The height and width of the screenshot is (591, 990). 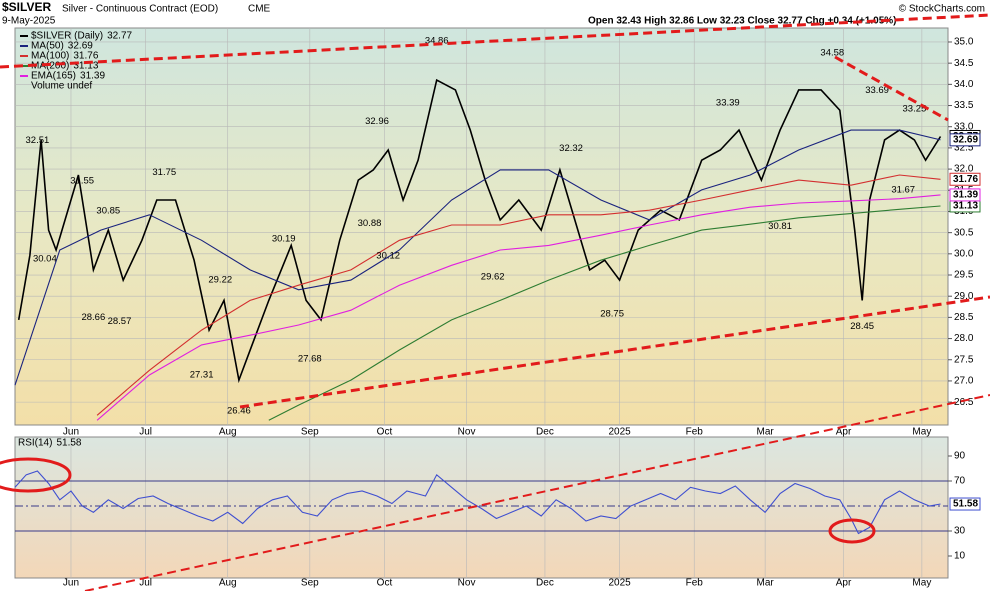 I want to click on price-annotation: 30.12, so click(x=388, y=255).